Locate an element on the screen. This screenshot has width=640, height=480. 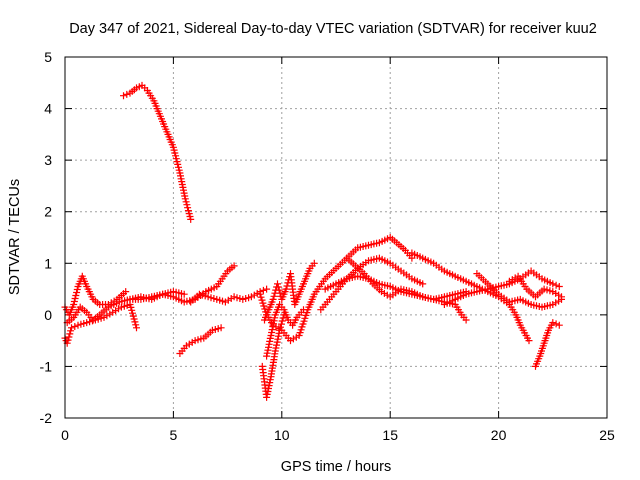
x-tick-label: 10 is located at coordinates (282, 435).